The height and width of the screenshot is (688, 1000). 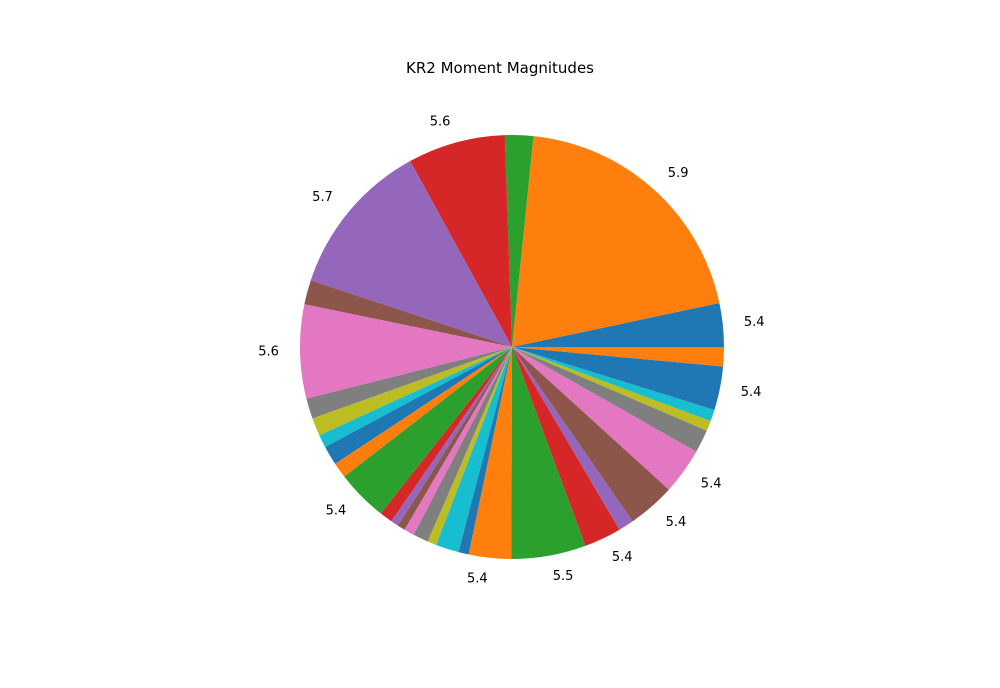 I want to click on slice-label: 5.9, so click(x=678, y=173).